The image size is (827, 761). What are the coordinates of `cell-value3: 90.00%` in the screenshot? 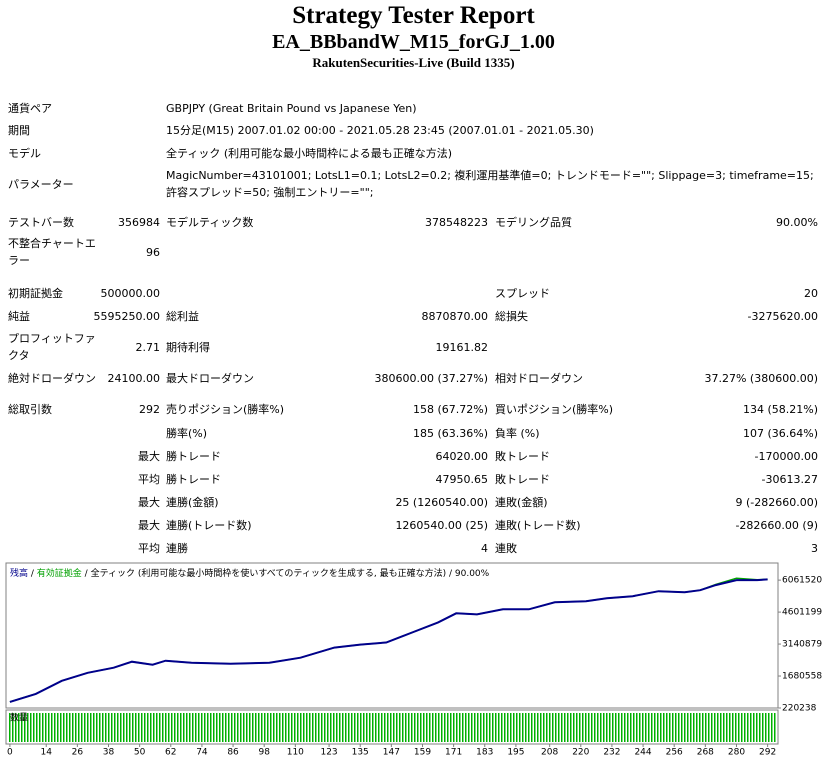 It's located at (797, 222).